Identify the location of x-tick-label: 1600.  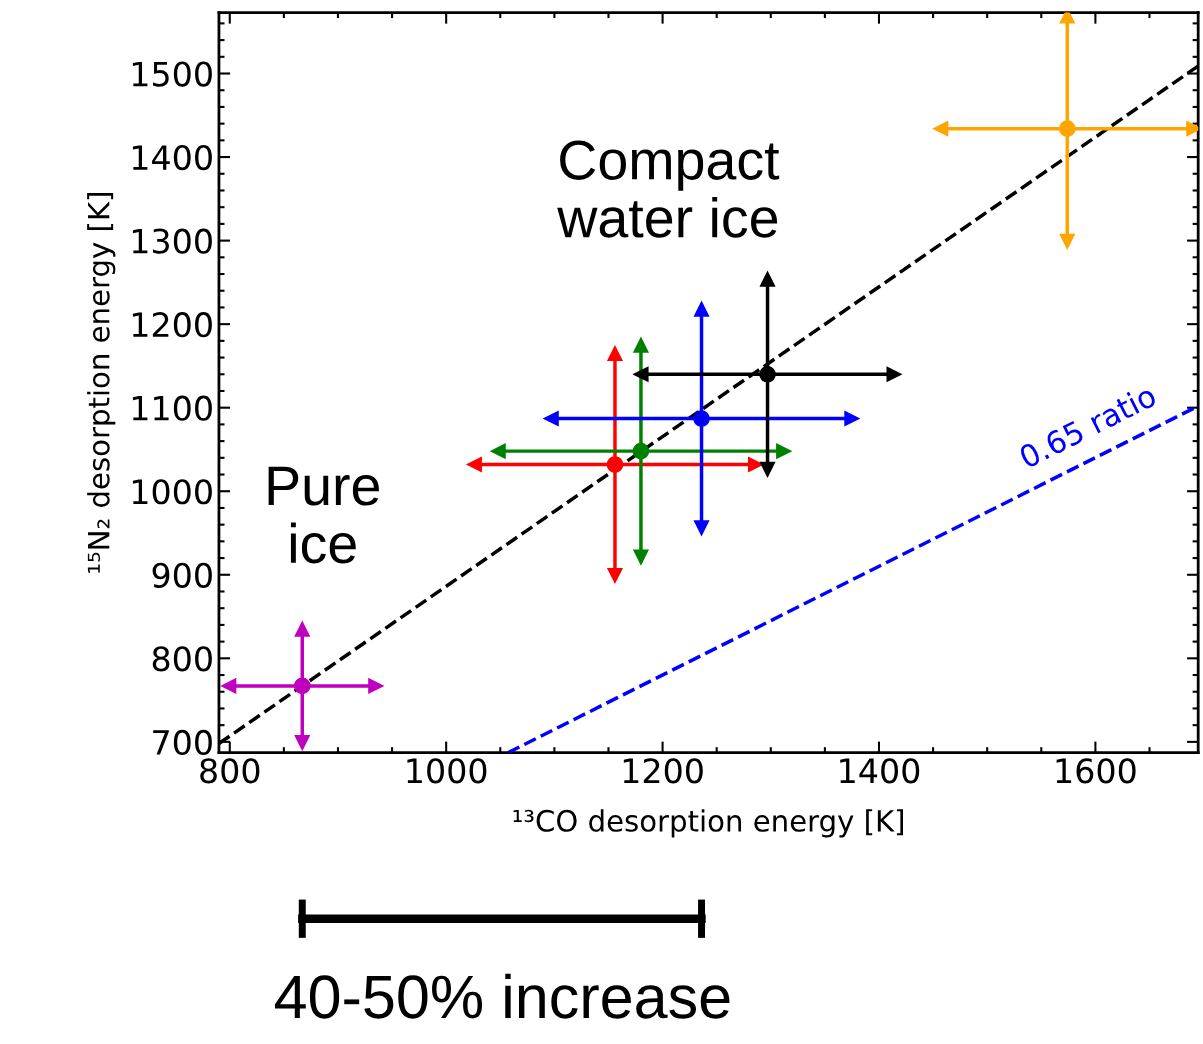
(1096, 771).